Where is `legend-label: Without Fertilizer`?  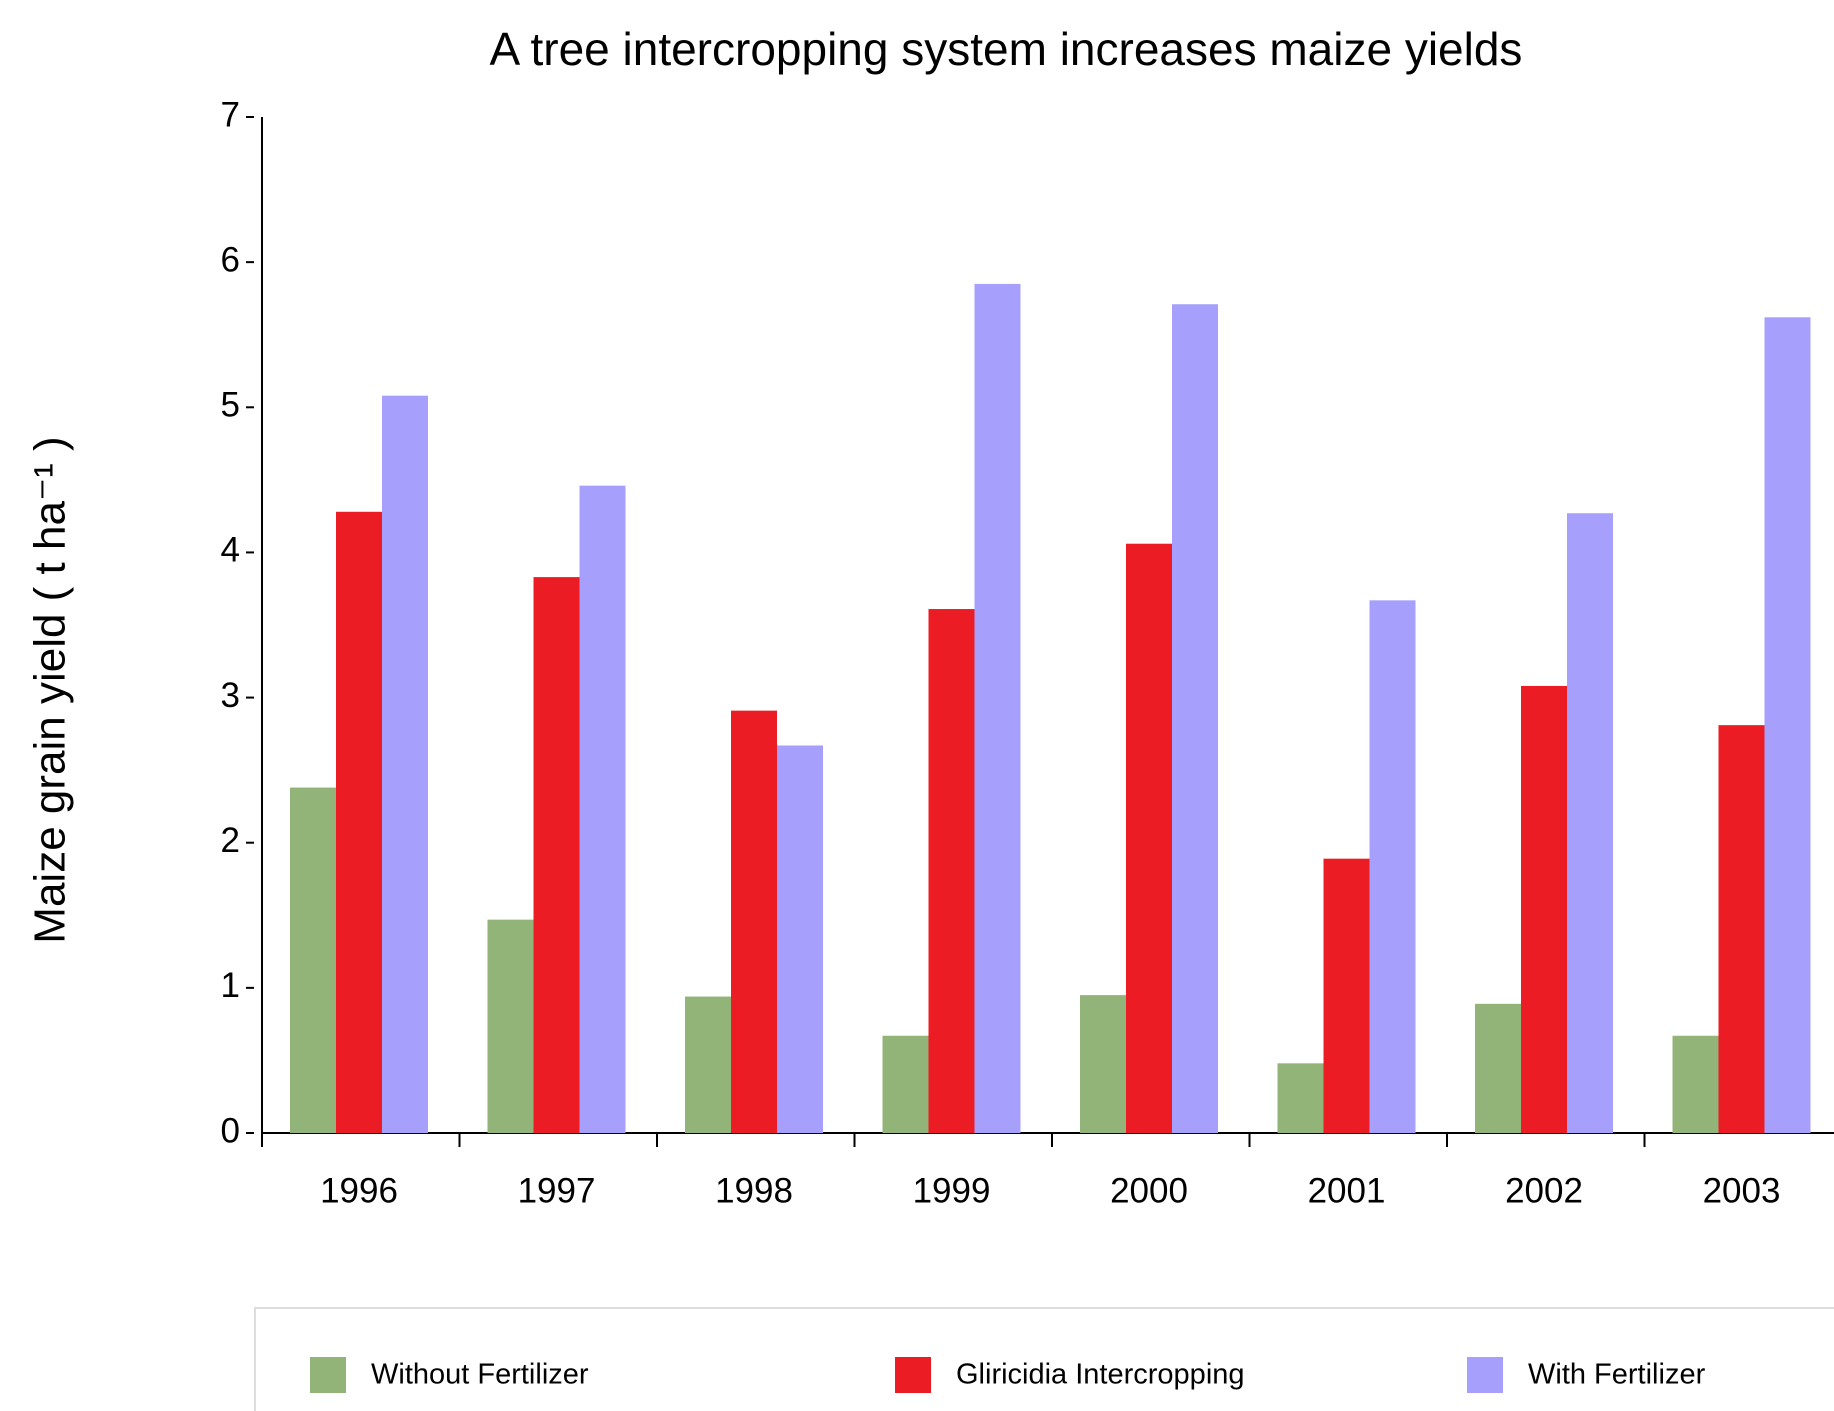 legend-label: Without Fertilizer is located at coordinates (480, 1375).